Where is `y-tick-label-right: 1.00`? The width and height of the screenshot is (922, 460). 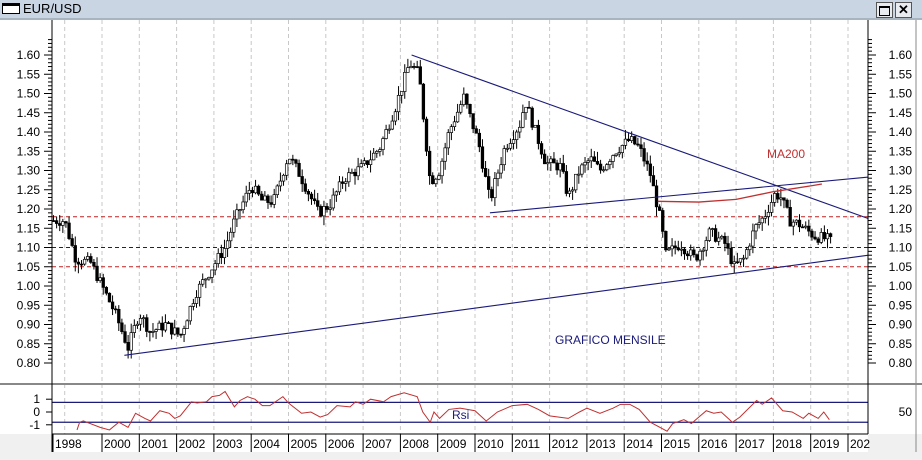 y-tick-label-right: 1.00 is located at coordinates (901, 286).